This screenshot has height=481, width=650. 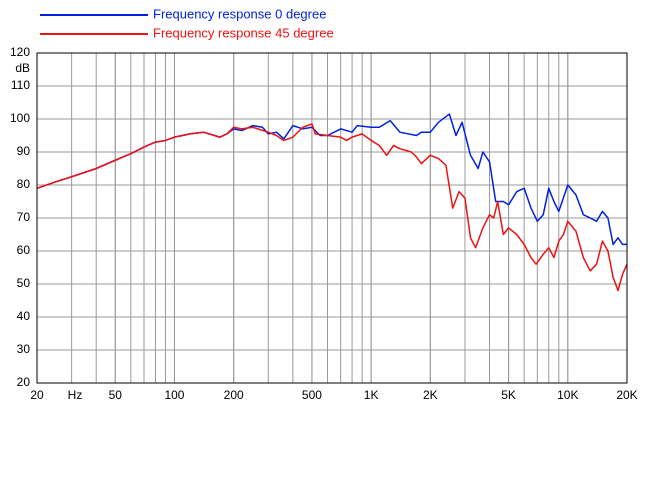 I want to click on x-tick-label: 100, so click(x=174, y=395).